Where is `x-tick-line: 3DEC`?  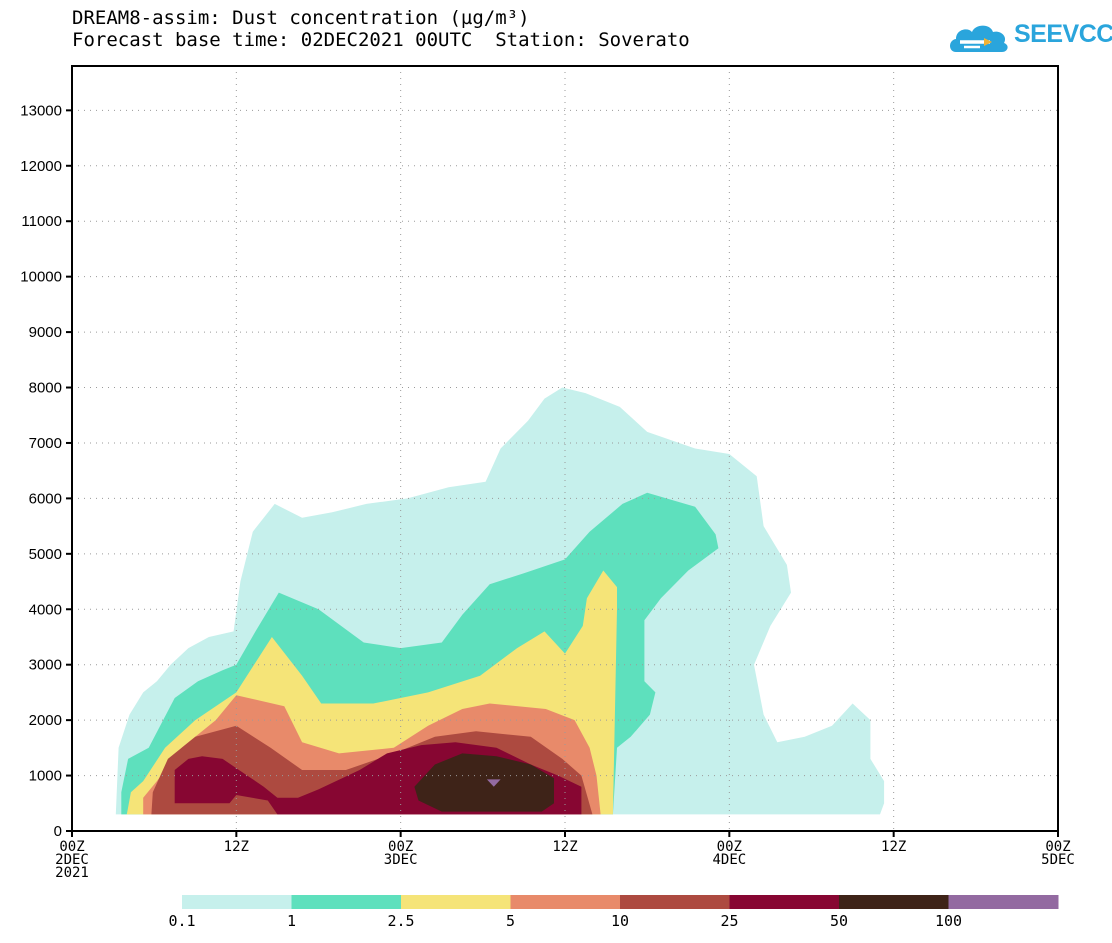 x-tick-line: 3DEC is located at coordinates (401, 860).